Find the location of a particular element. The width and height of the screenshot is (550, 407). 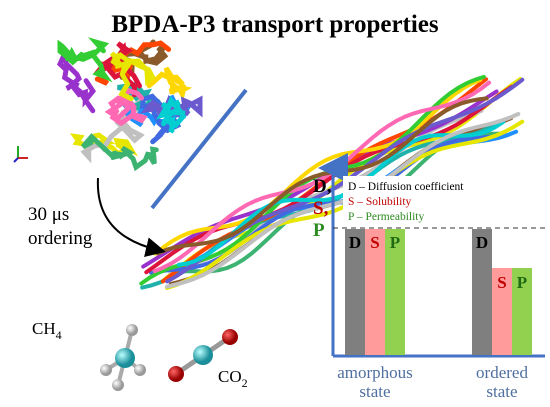

legend-box is located at coordinates (442, 200).